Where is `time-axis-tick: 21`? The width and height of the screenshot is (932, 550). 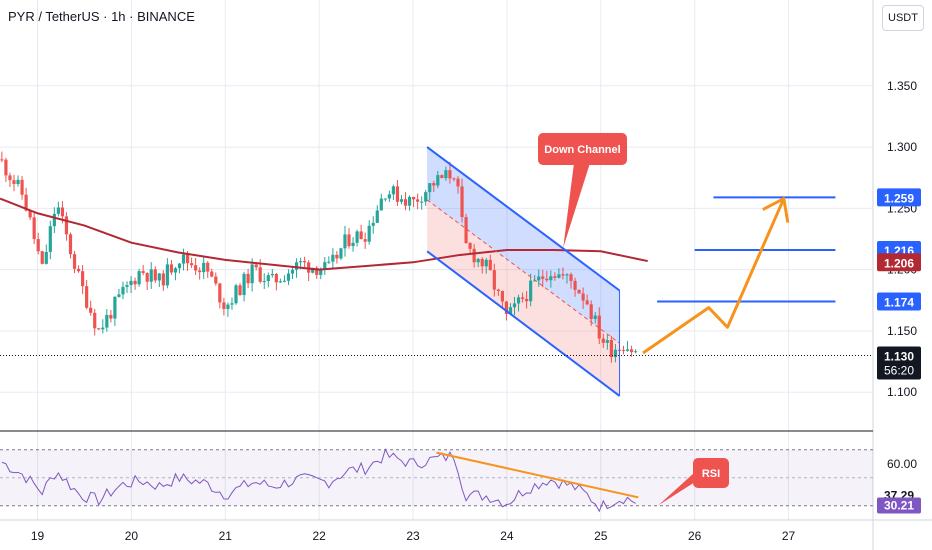 time-axis-tick: 21 is located at coordinates (226, 536).